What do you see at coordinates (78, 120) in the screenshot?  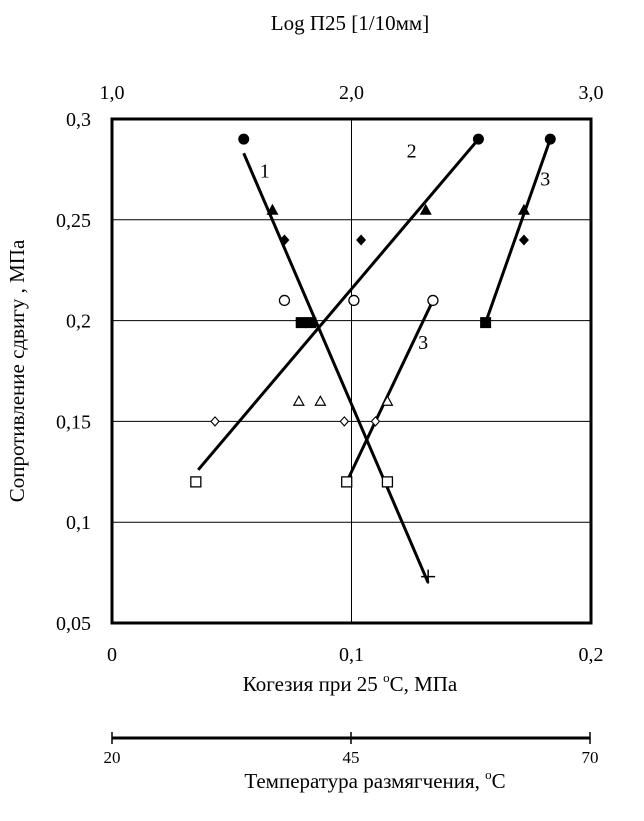 I see `y-tick-label: 0,3` at bounding box center [78, 120].